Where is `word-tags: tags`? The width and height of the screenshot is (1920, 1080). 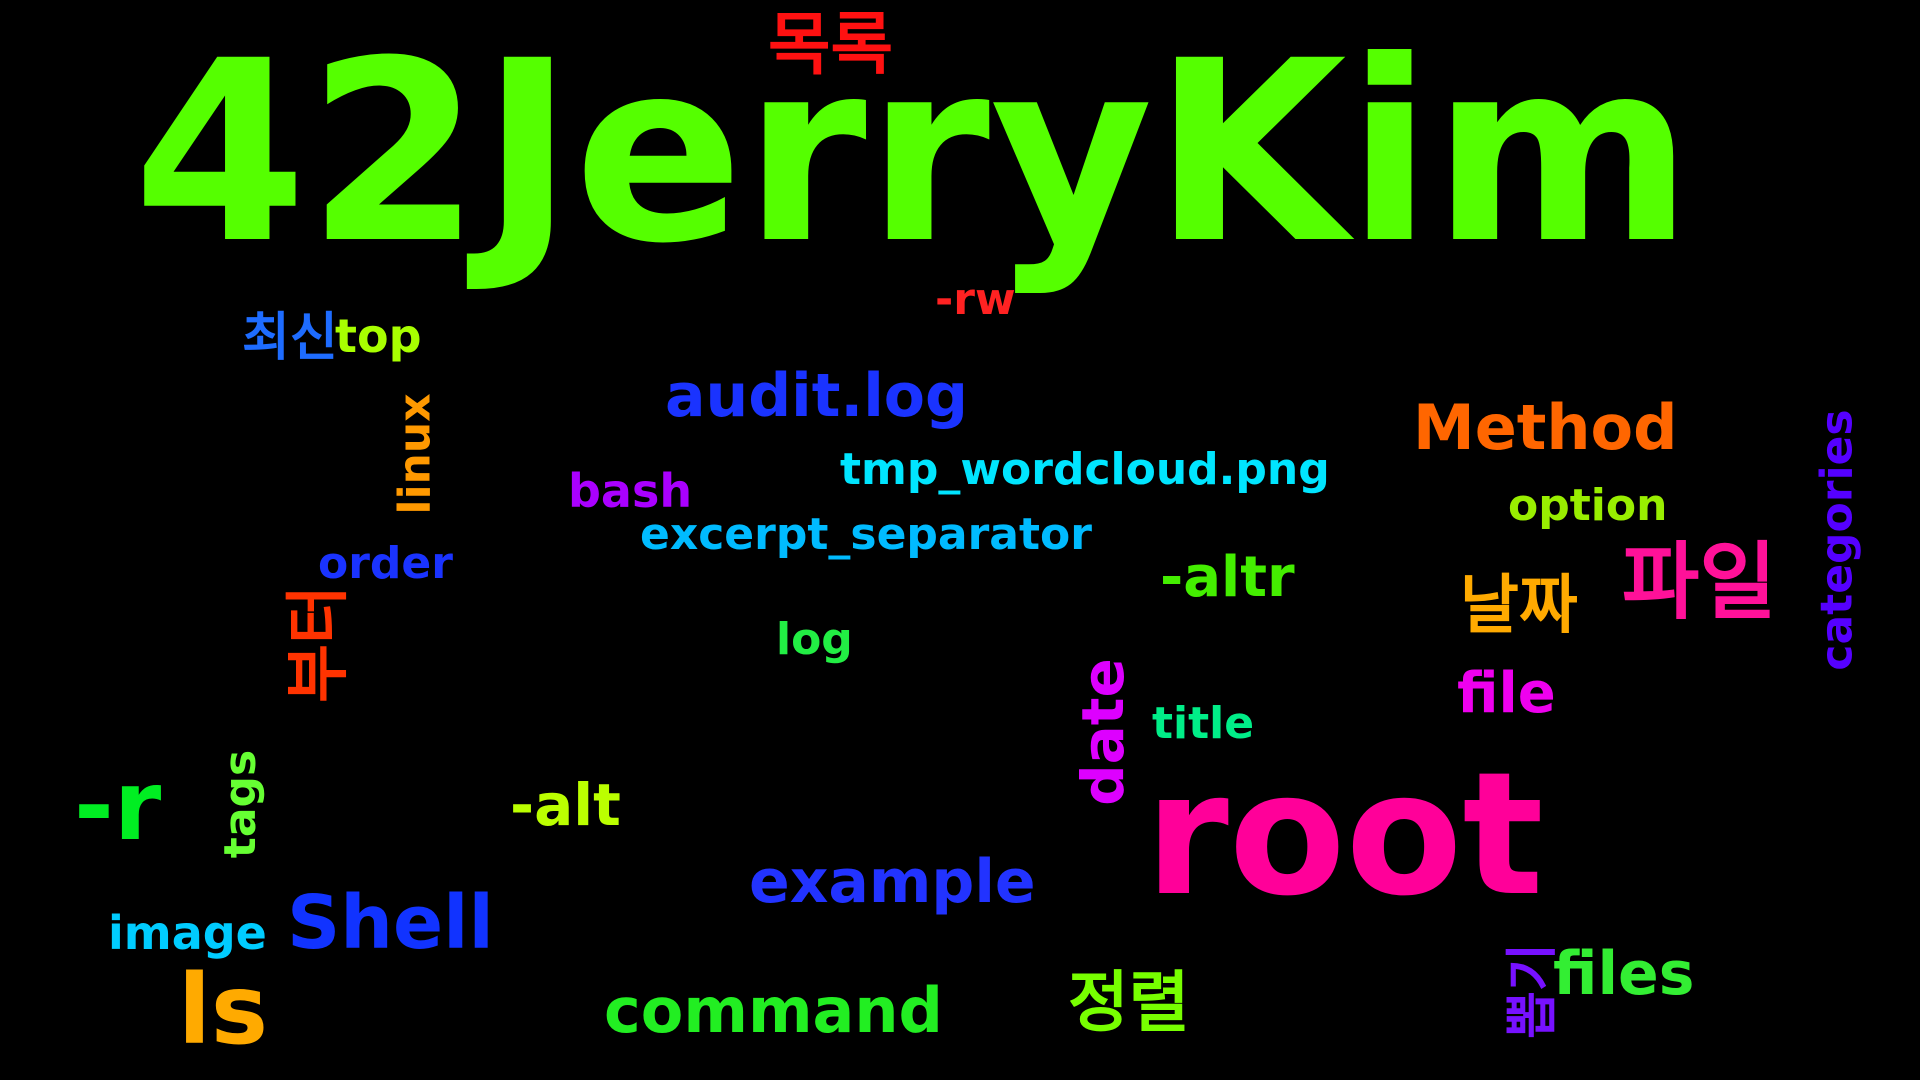 word-tags: tags is located at coordinates (241, 804).